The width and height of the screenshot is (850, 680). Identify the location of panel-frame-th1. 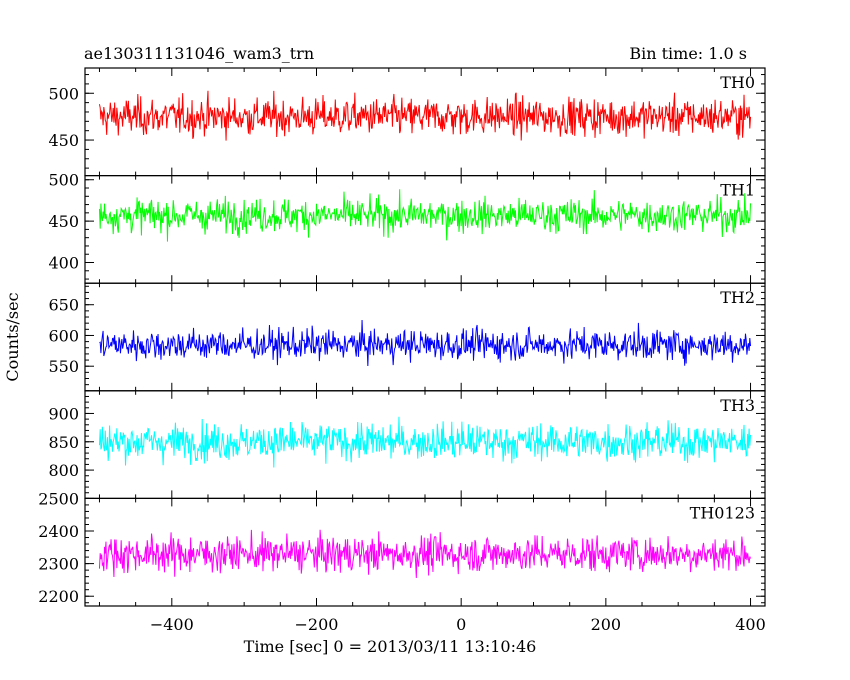
(425, 229).